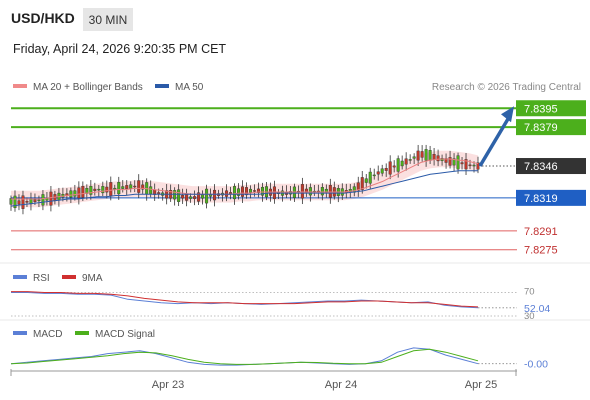 This screenshot has width=590, height=400. Describe the element at coordinates (20, 277) in the screenshot. I see `rsi-legend-swatch` at that location.